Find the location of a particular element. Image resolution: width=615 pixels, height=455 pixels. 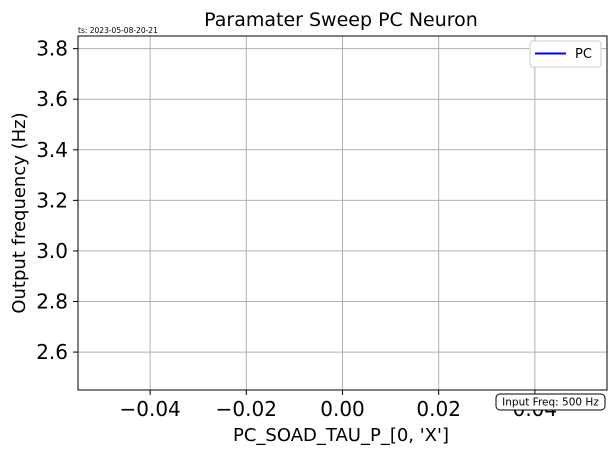

y-axis-ticks: 2.6 2.8 3.0 3.2 3.4 3.6 3.8 is located at coordinates (57, 200).